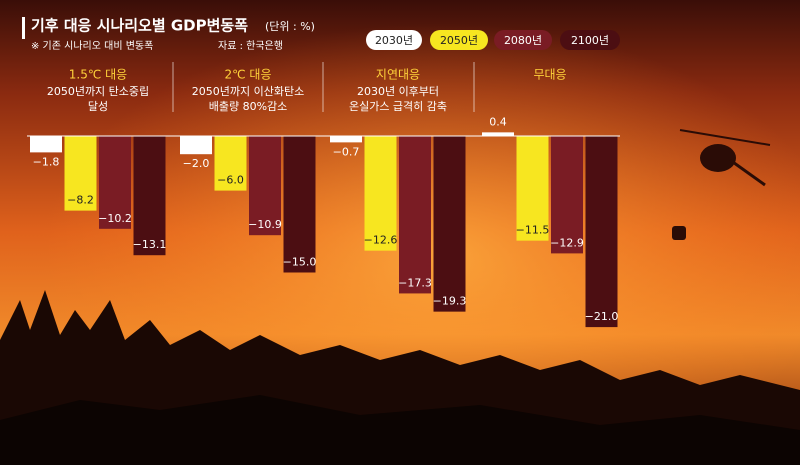 Image resolution: width=800 pixels, height=465 pixels. Describe the element at coordinates (247, 75) in the screenshot. I see `category-label: 2℃ 대응` at that location.